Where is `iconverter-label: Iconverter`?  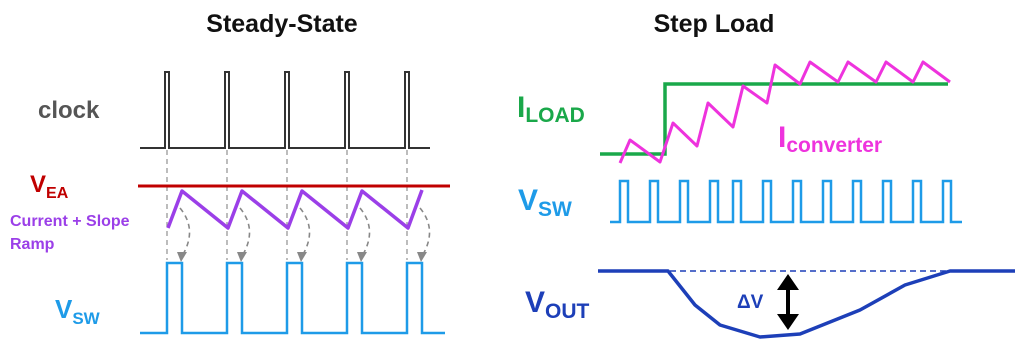
iconverter-label: Iconverter is located at coordinates (830, 139).